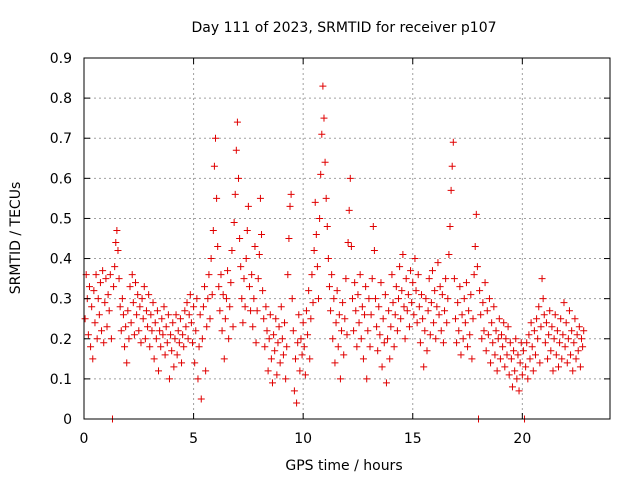  Describe the element at coordinates (343, 466) in the screenshot. I see `x-axis-label: GPS time / hours` at that location.